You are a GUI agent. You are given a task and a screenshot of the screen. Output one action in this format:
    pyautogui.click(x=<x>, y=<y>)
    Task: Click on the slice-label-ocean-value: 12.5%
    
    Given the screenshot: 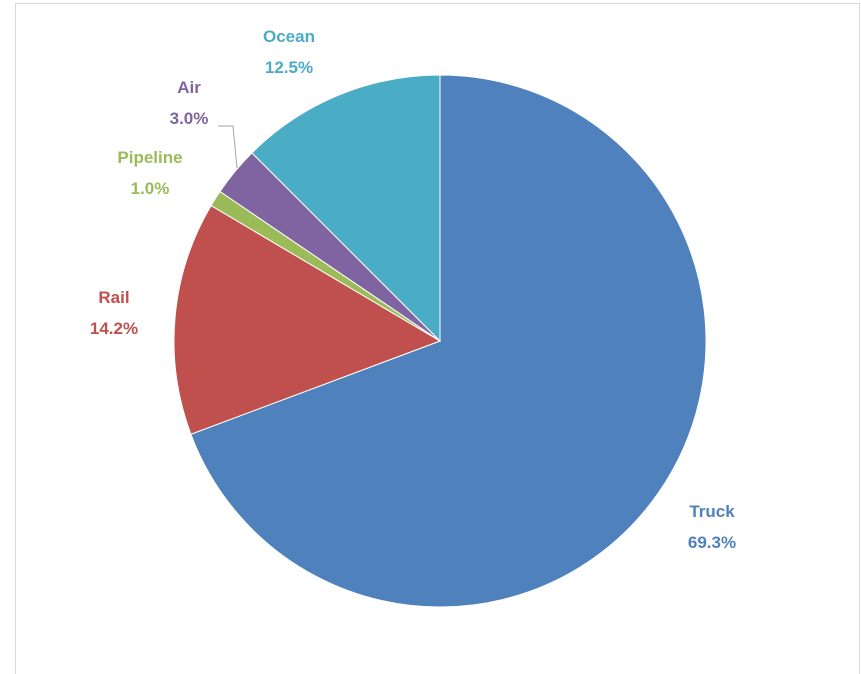 What is the action you would take?
    pyautogui.click(x=289, y=67)
    